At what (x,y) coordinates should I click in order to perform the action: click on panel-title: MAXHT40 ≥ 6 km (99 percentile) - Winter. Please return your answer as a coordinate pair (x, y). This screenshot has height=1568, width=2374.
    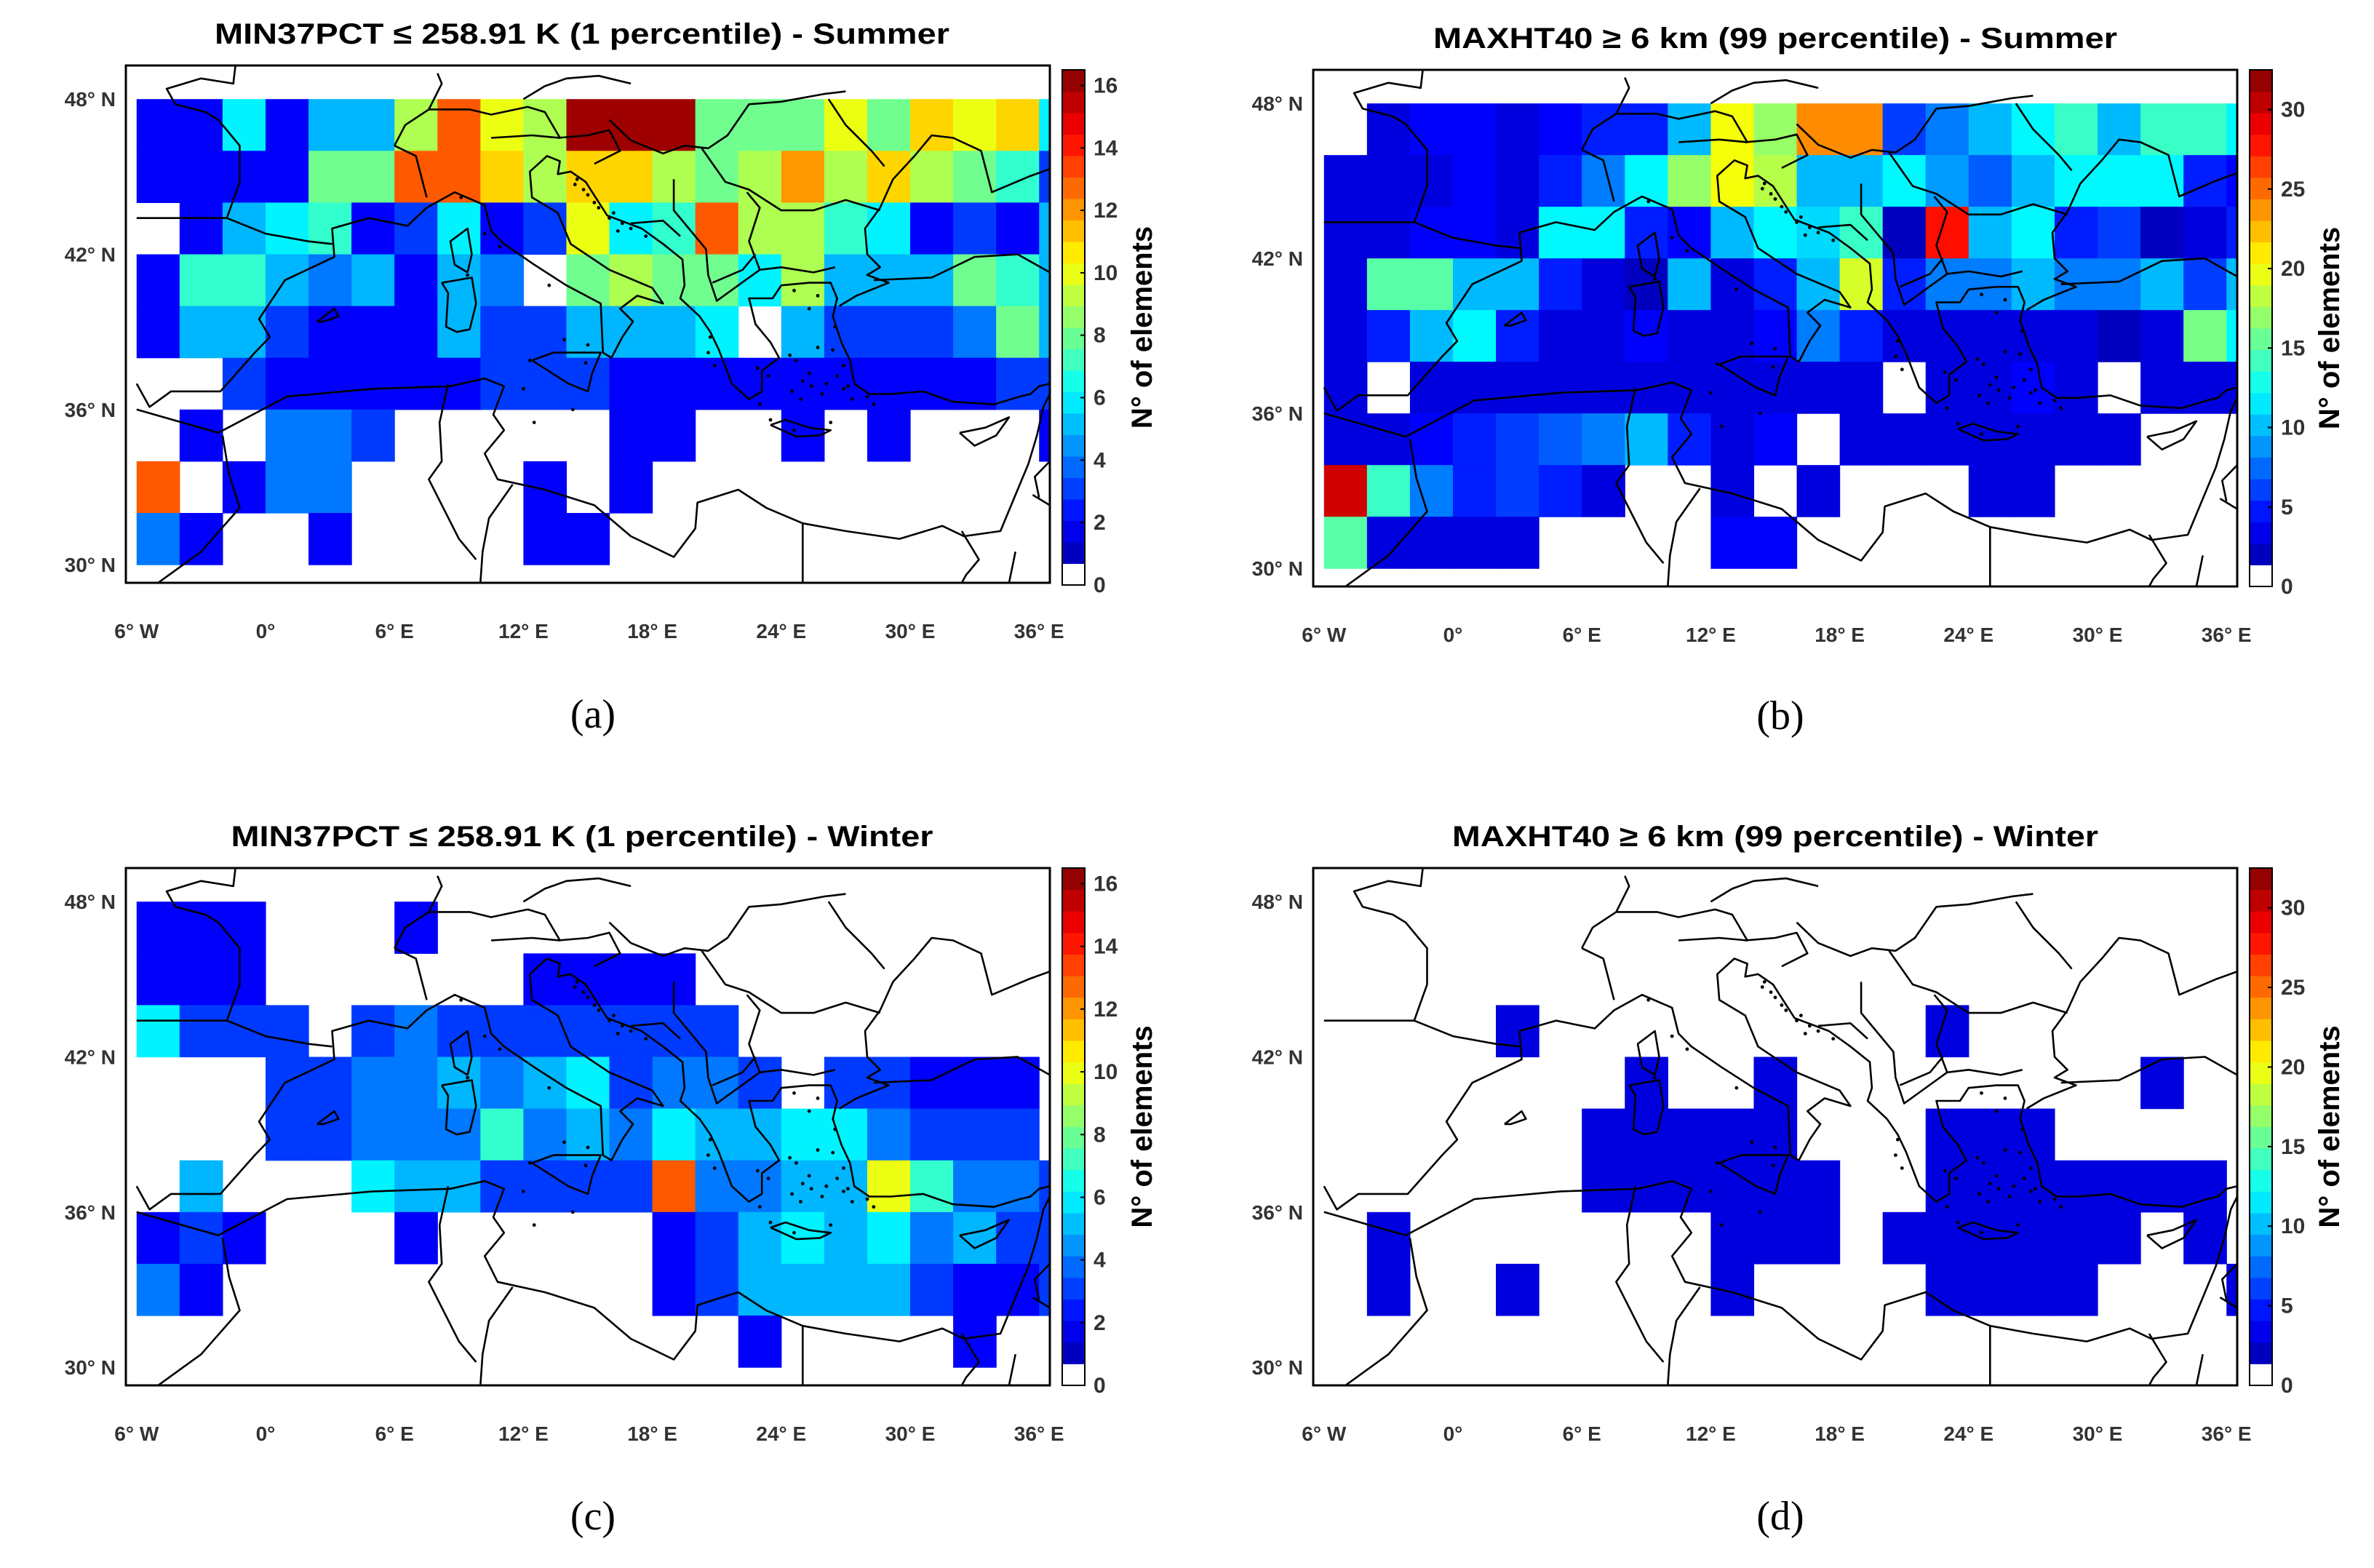
    Looking at the image, I should click on (1775, 837).